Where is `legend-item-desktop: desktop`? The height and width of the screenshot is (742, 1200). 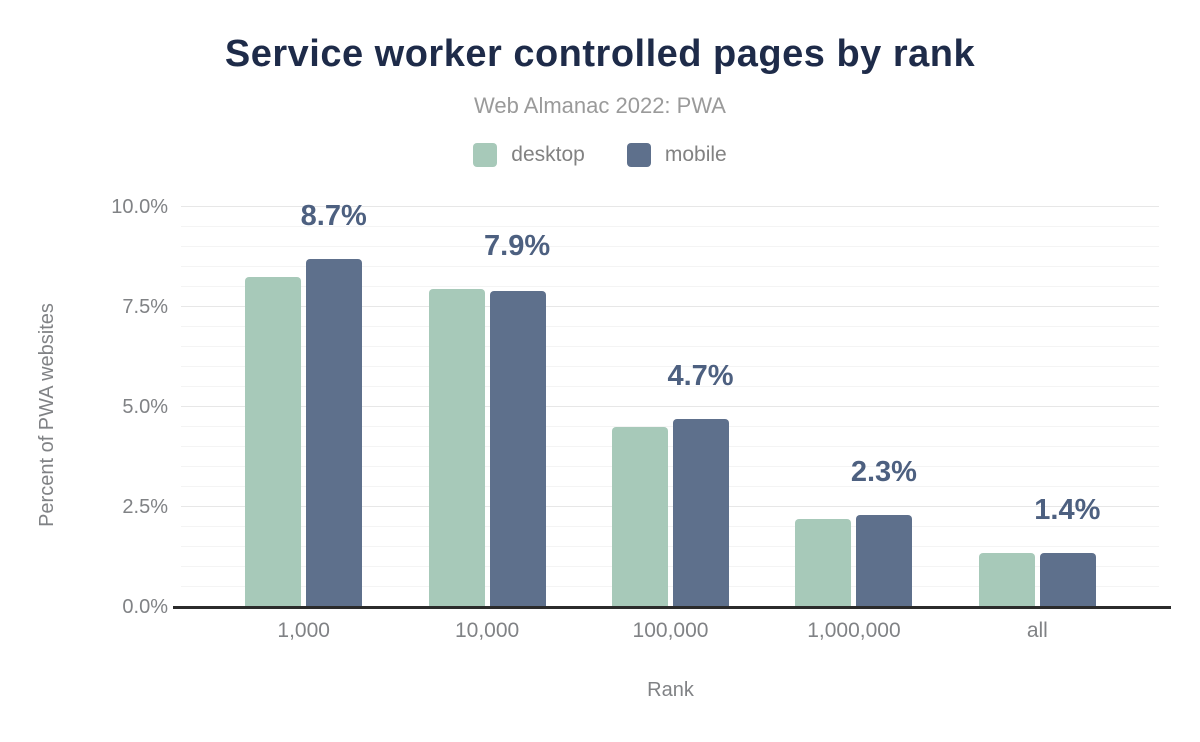
legend-item-desktop: desktop is located at coordinates (529, 155).